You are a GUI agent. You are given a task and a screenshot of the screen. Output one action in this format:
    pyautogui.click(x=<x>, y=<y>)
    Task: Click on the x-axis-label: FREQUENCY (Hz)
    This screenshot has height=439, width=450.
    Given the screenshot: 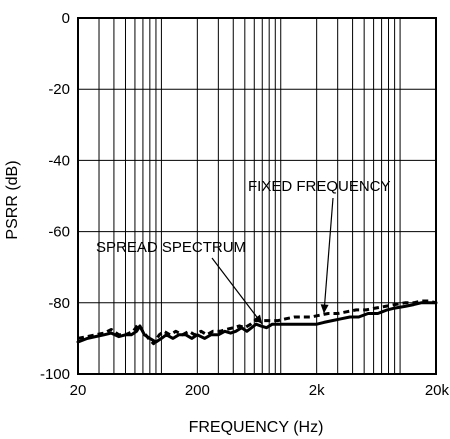 What is the action you would take?
    pyautogui.click(x=256, y=427)
    